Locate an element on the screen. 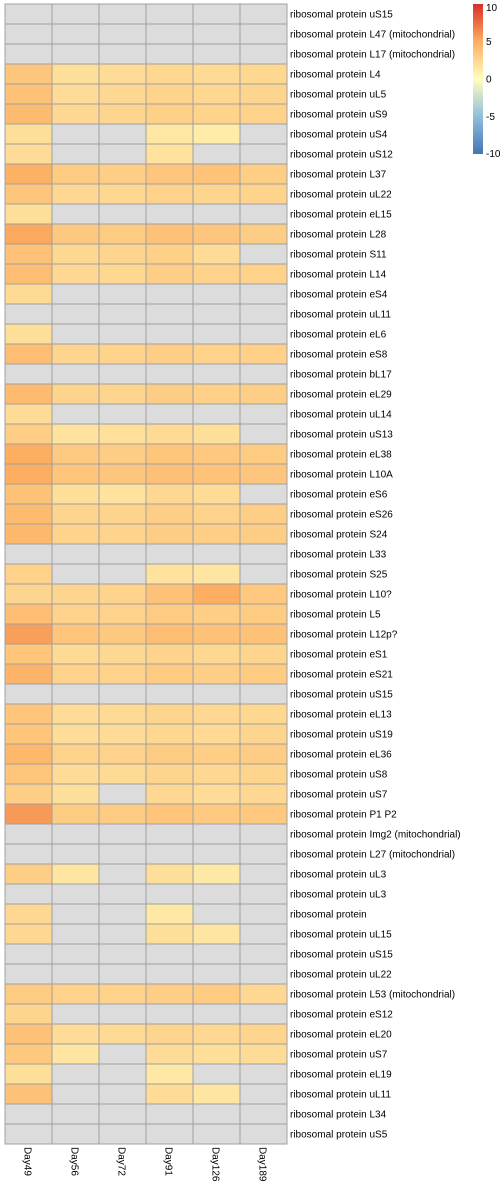 The image size is (504, 1189). column-label: Day126 is located at coordinates (215, 1164).